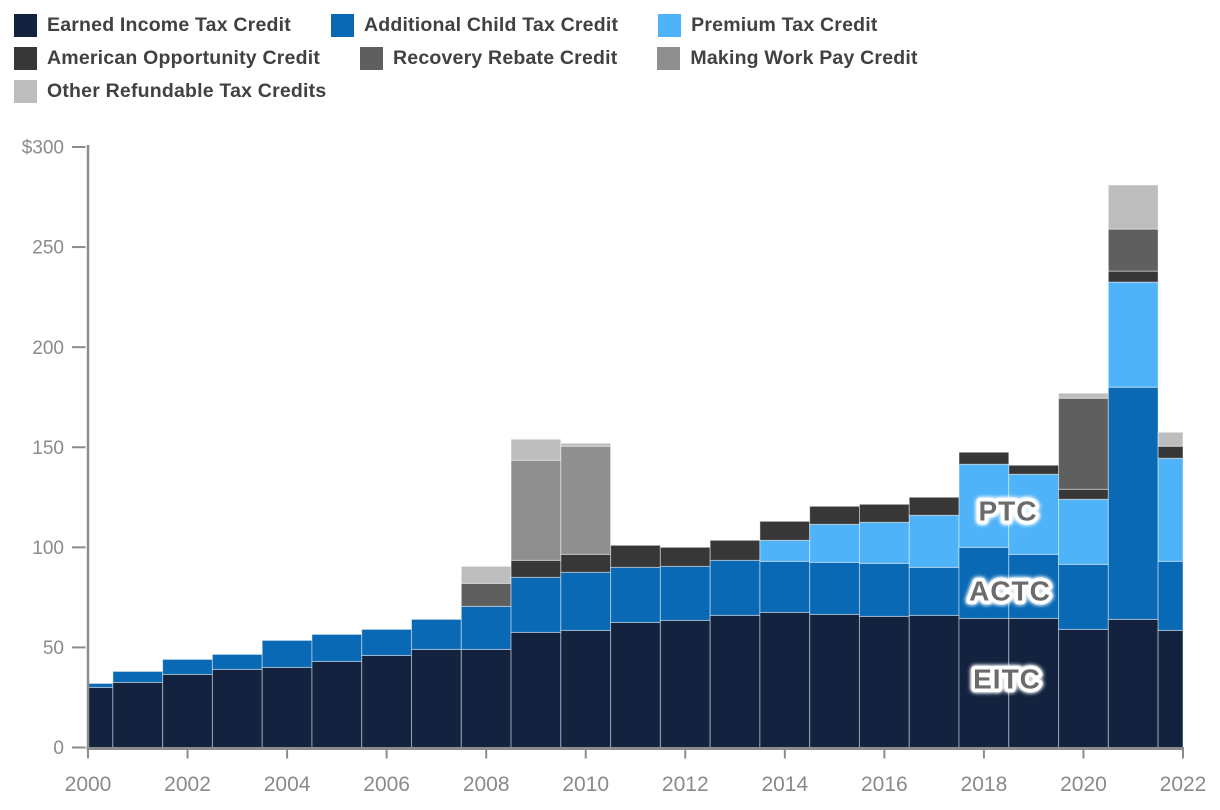  I want to click on bar-segment-2008-actc, so click(486, 627).